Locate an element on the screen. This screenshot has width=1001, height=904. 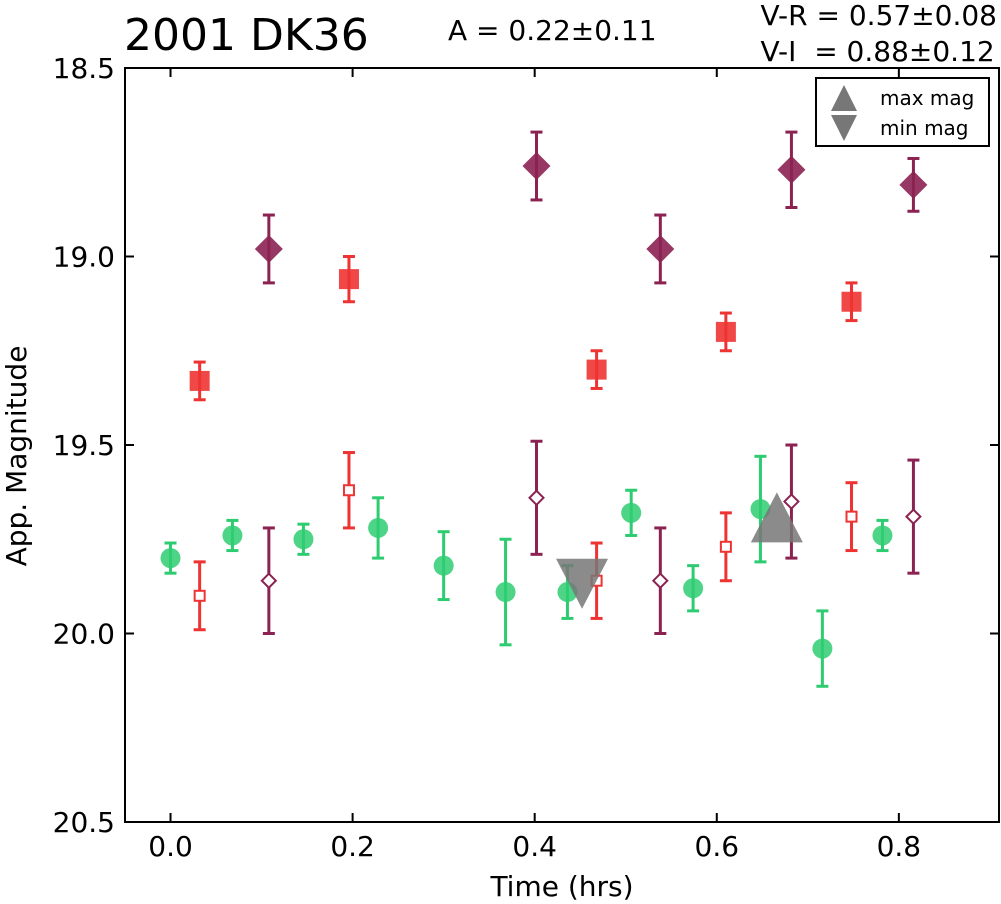
color-vr-label: V-R = 0.57±0.08 is located at coordinates (878, 16).